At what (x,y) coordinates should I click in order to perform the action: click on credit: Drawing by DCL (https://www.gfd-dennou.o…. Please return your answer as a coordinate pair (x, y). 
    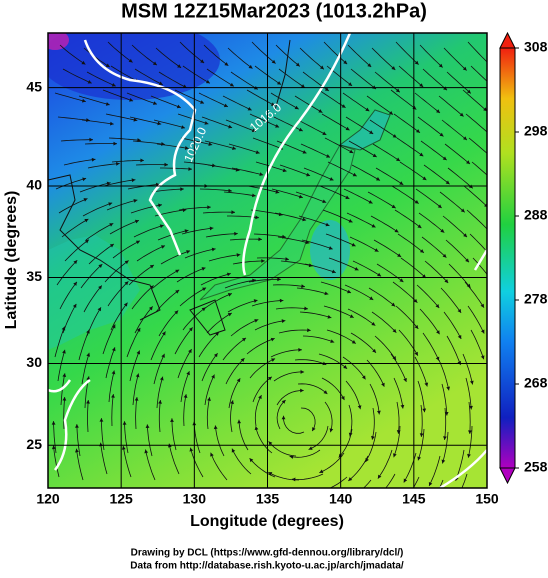
    Looking at the image, I should click on (267, 553).